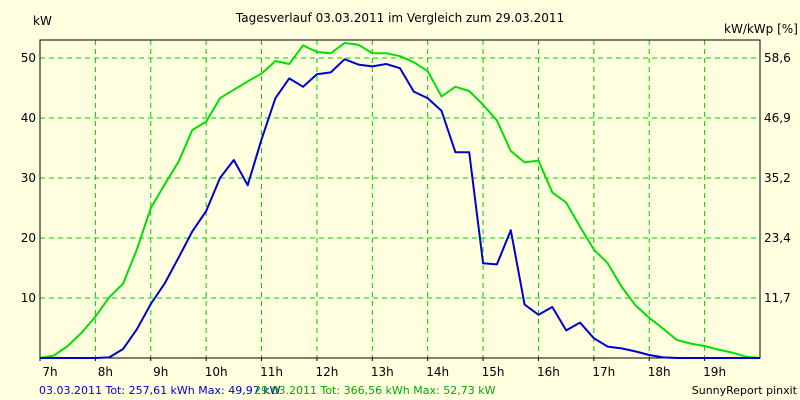 This screenshot has width=800, height=400. Describe the element at coordinates (714, 372) in the screenshot. I see `x-tick-label: 19h` at that location.